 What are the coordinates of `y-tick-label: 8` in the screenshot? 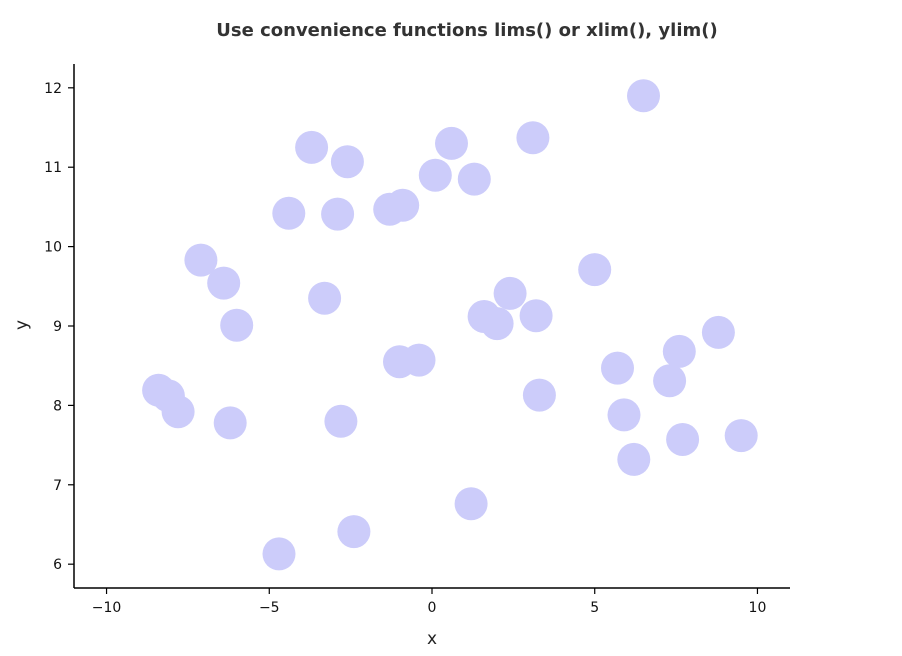 It's located at (57, 406).